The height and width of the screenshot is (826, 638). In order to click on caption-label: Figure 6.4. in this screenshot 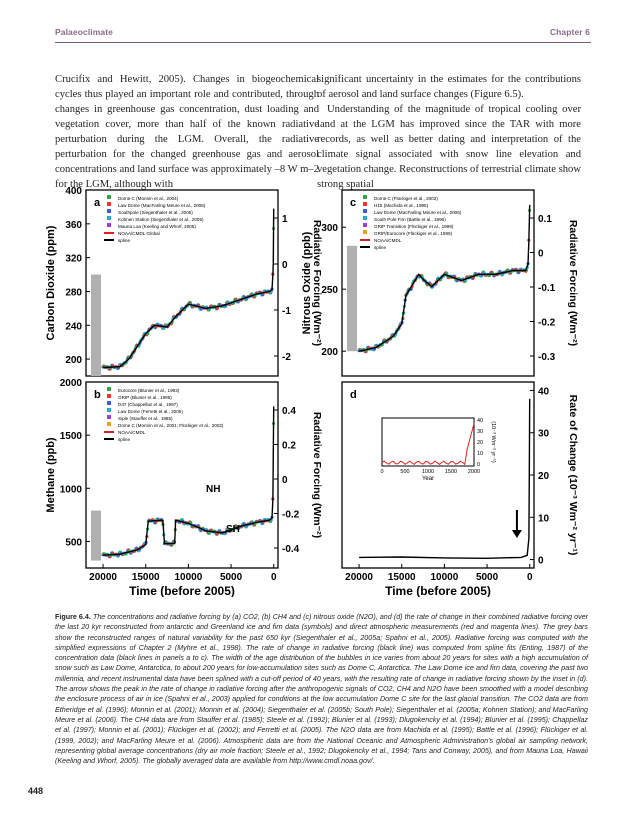, I will do `click(73, 617)`.